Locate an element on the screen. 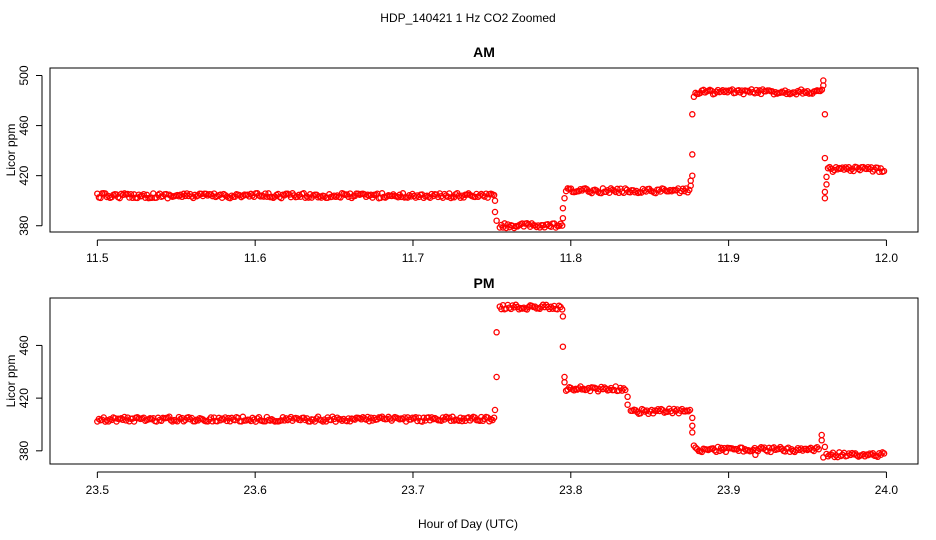 This screenshot has width=936, height=540. x-tick-label: 11.9 is located at coordinates (728, 258).